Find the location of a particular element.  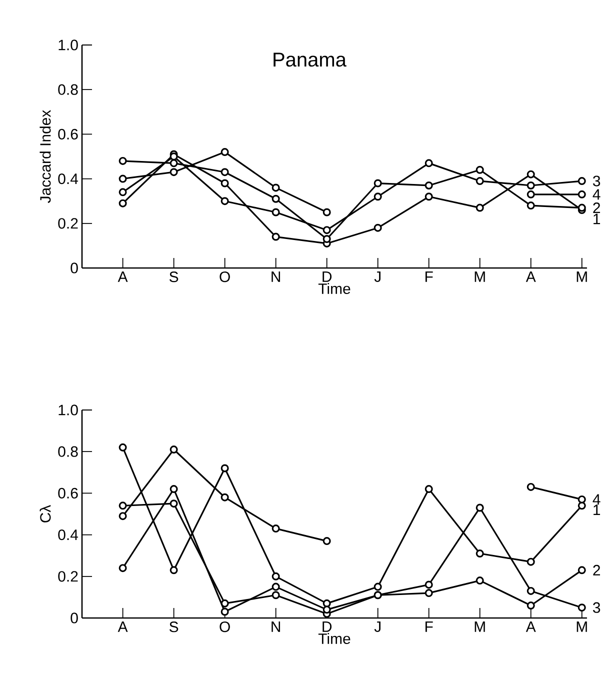

chart-title: Panama is located at coordinates (310, 59).